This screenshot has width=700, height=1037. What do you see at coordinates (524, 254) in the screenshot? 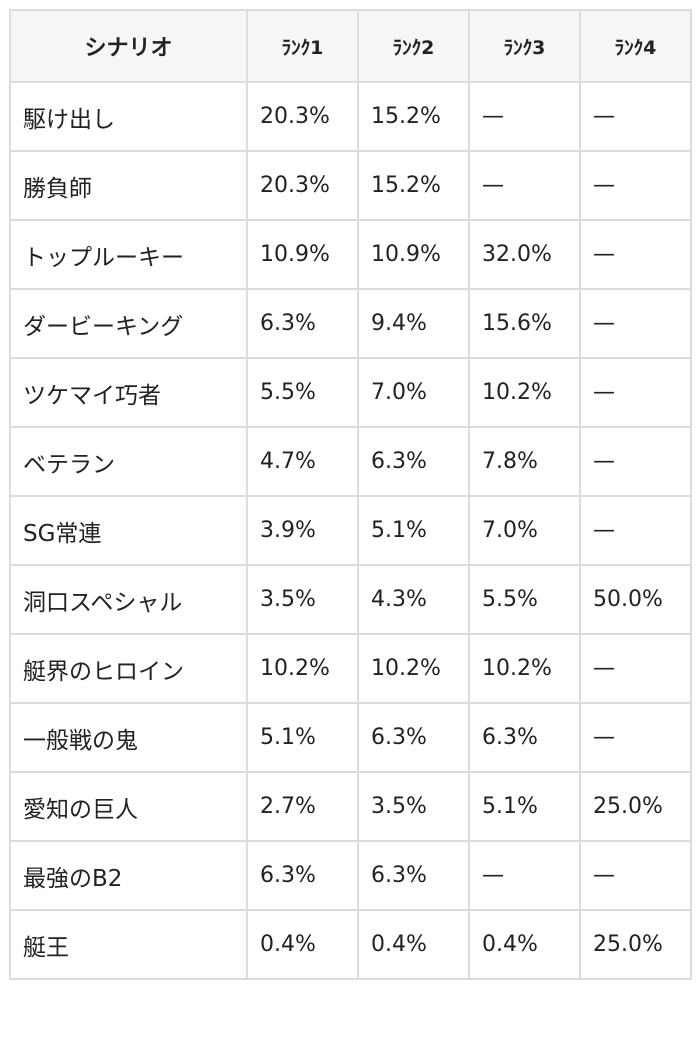
I see `rank-3-cell: 32.0%` at bounding box center [524, 254].